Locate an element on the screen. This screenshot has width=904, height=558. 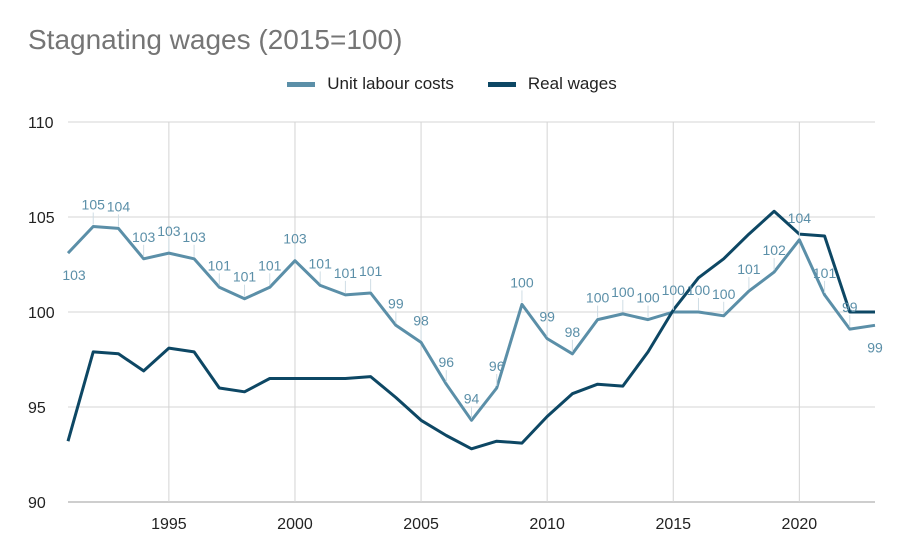
legend: Unit labour costs Real wages is located at coordinates (452, 84).